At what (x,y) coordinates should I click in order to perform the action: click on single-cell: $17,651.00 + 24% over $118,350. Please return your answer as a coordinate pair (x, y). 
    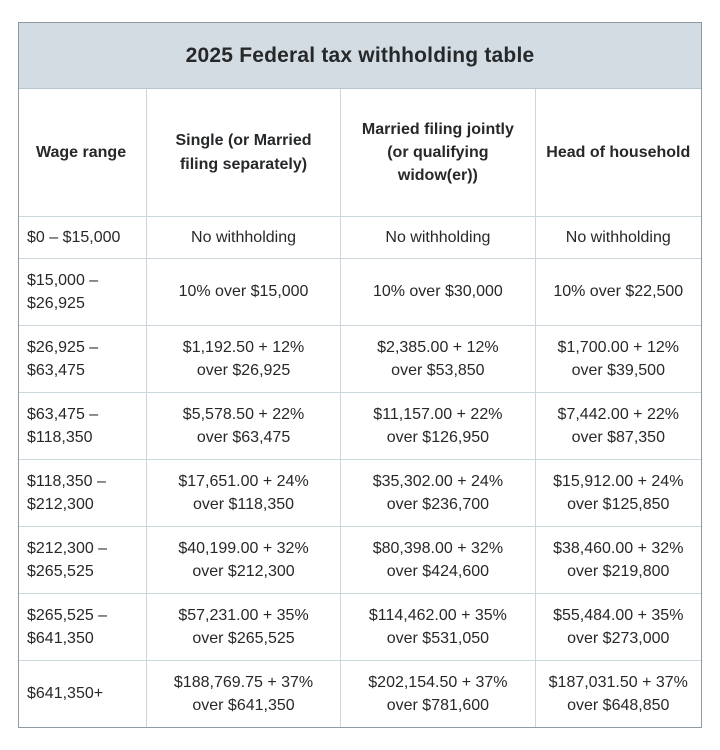
    Looking at the image, I should click on (243, 492).